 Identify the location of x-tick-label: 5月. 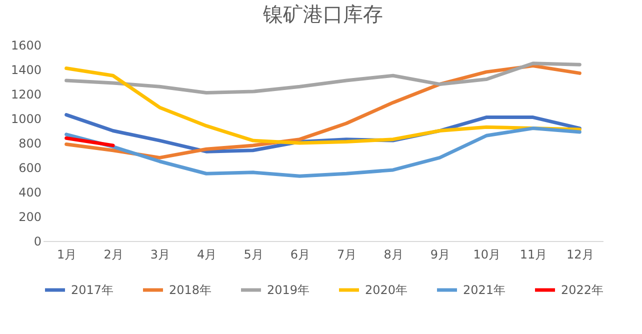
(254, 255).